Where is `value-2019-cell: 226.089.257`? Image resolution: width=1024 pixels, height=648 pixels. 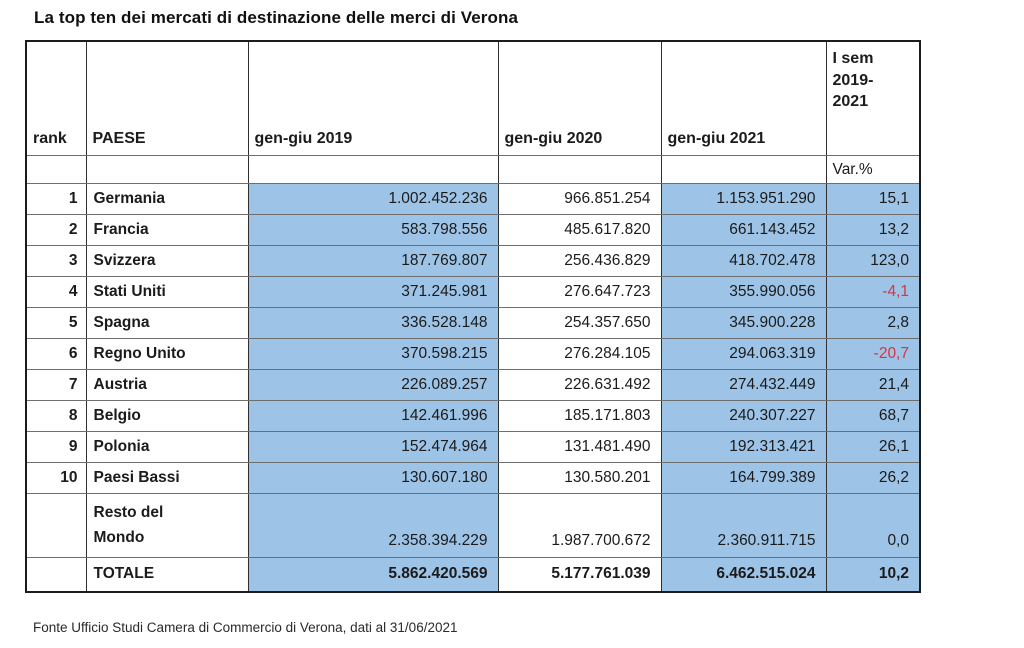
value-2019-cell: 226.089.257 is located at coordinates (373, 385).